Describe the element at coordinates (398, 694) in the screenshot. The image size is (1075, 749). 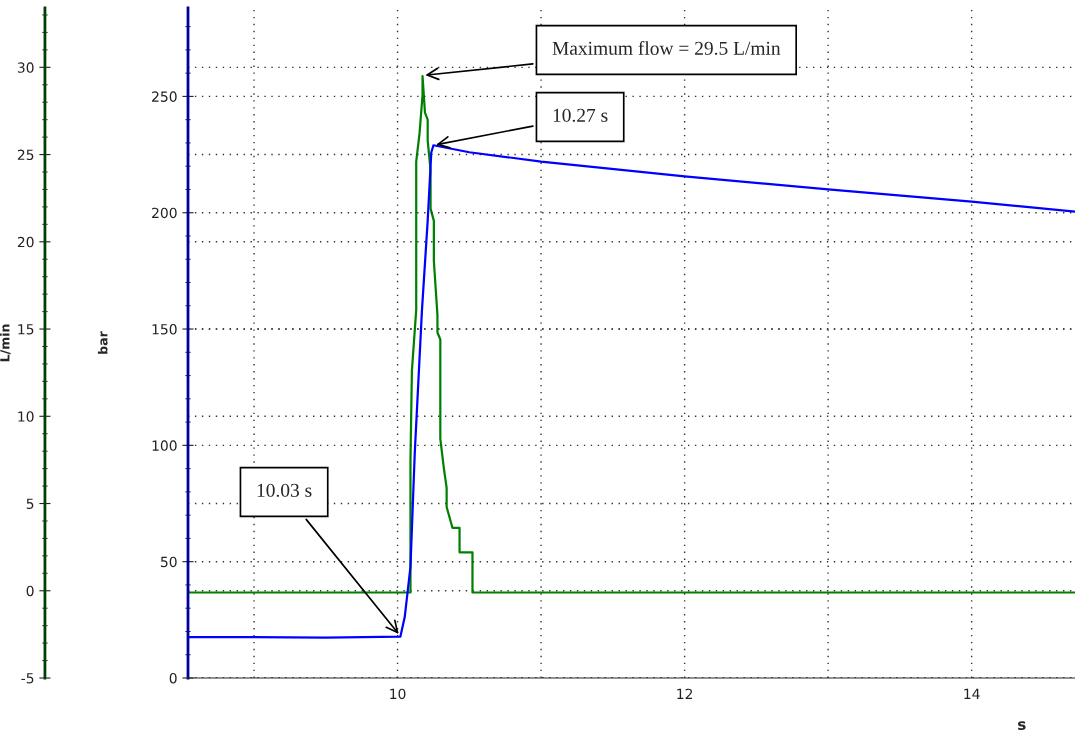
I see `x-tick-label: 10` at that location.